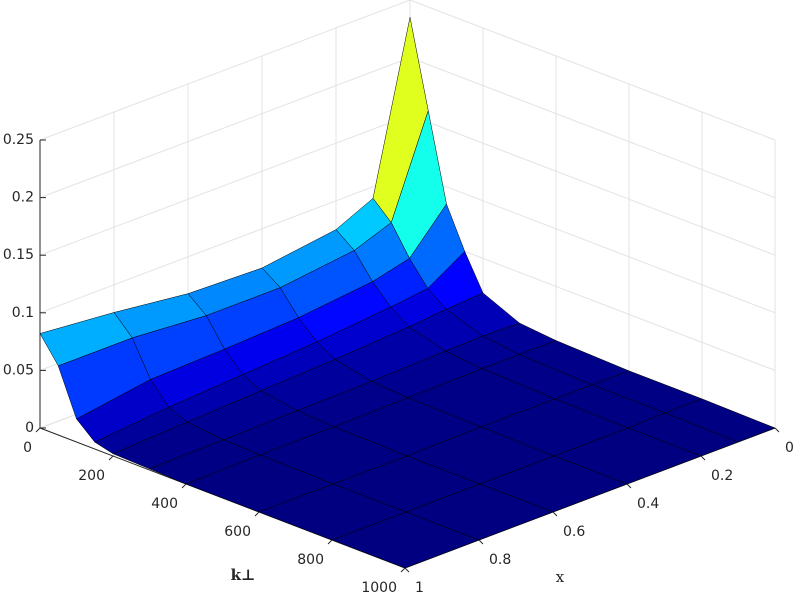 The image size is (797, 603). What do you see at coordinates (18, 255) in the screenshot?
I see `z-tick-label: 0.15` at bounding box center [18, 255].